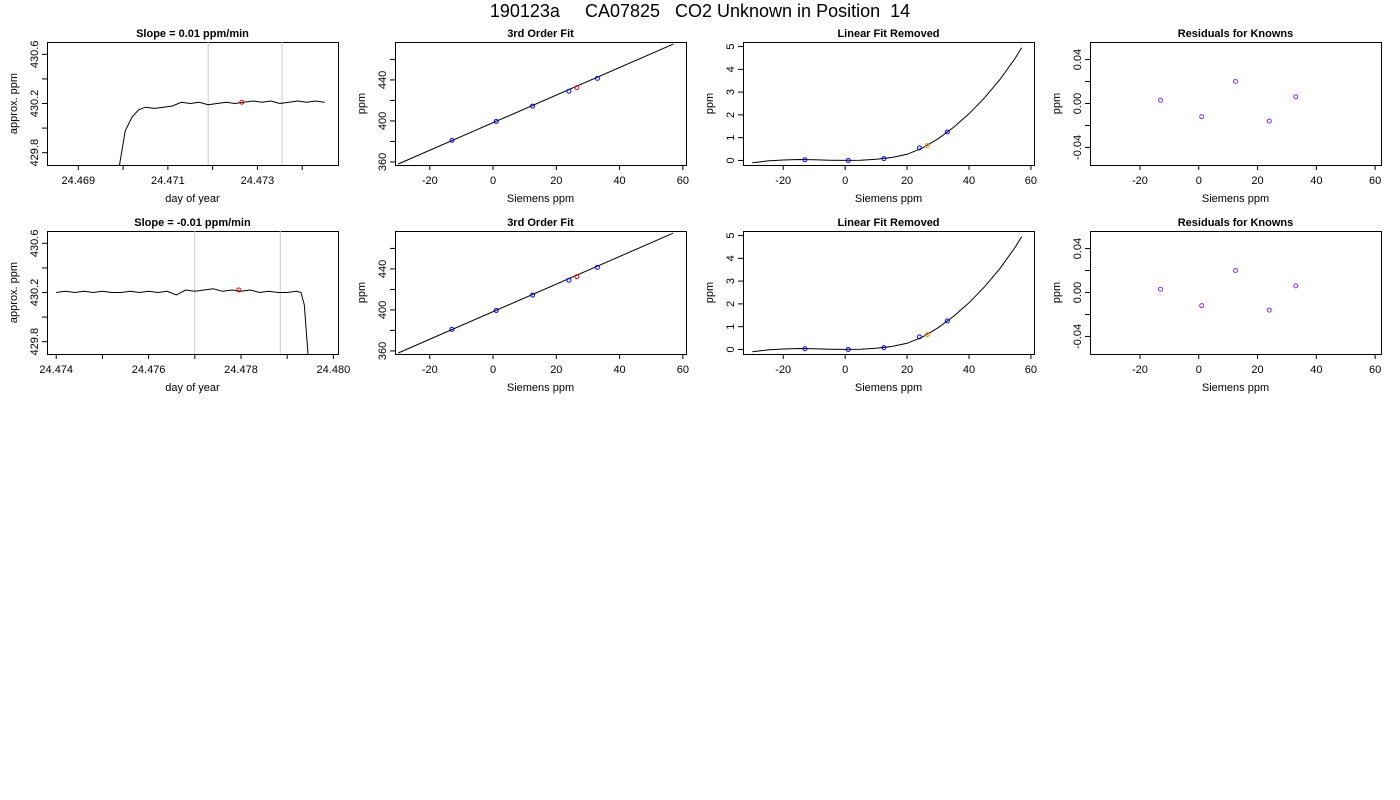 The image size is (1400, 800). Describe the element at coordinates (383, 269) in the screenshot. I see `y-tick-label: 440` at that location.